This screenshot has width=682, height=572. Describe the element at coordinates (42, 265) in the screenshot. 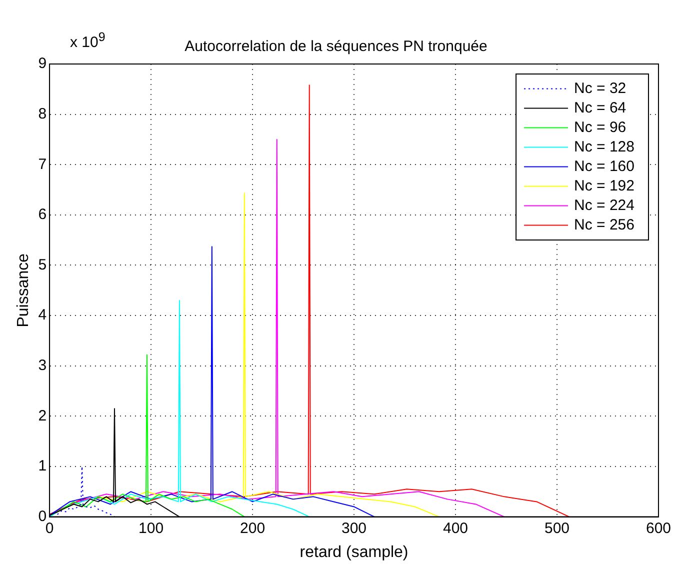

I see `y-tick-label: 5` at that location.